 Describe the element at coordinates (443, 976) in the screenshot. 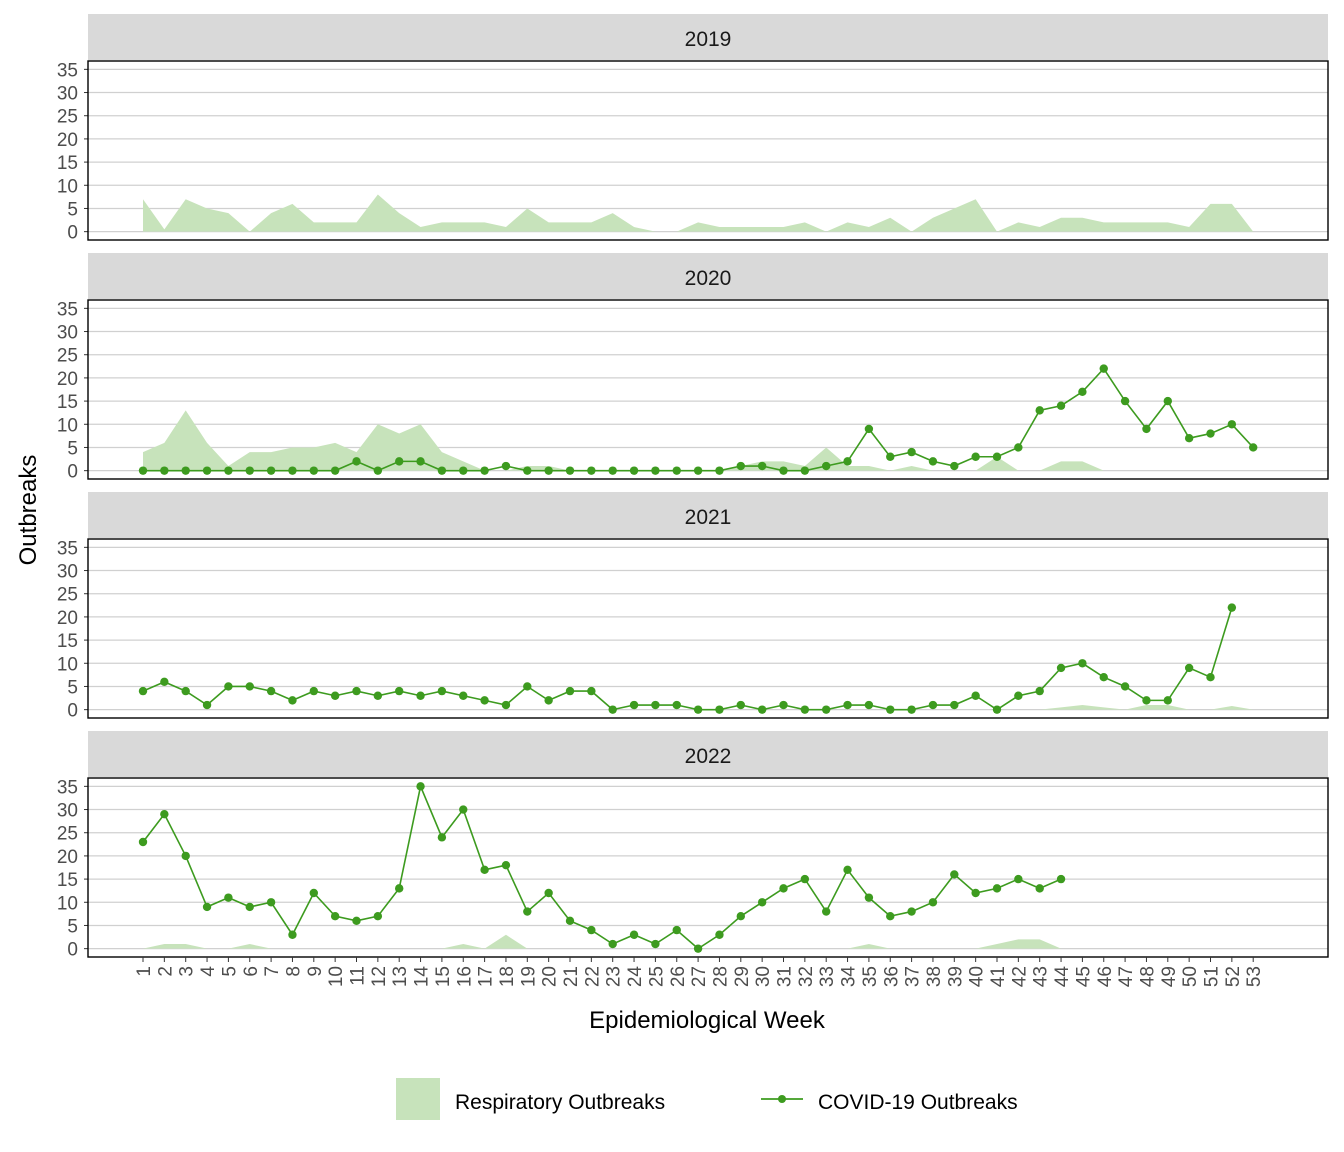

I see `x-tick-label: 15` at that location.